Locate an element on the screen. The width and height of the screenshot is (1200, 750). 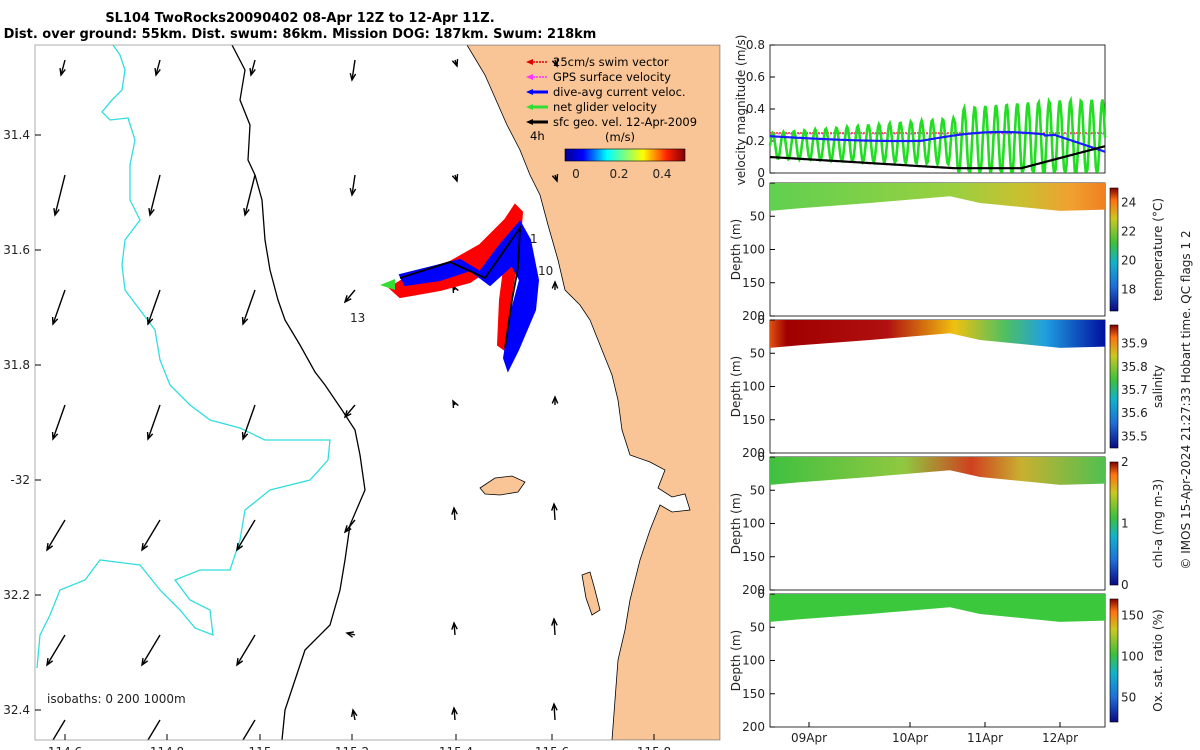
speed-colorbar is located at coordinates (625, 155).